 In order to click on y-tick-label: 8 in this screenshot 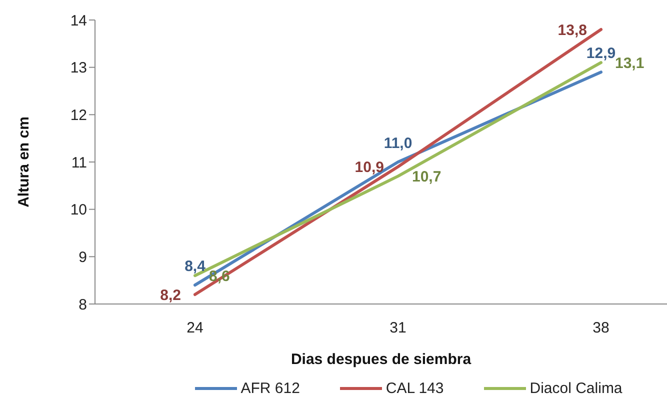, I will do `click(82, 305)`.